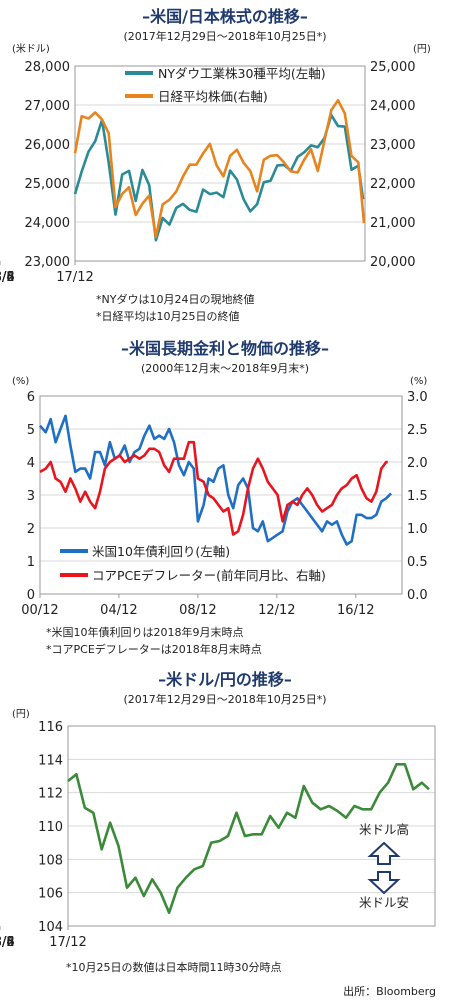  I want to click on chart2-series-1-line, so click(213, 488).